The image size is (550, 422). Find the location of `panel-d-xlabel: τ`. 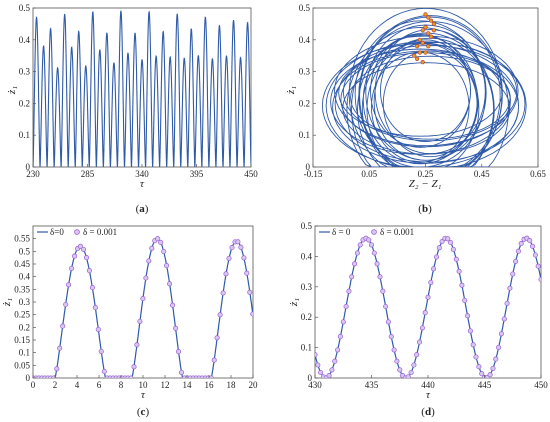

panel-d-xlabel: τ is located at coordinates (428, 395).